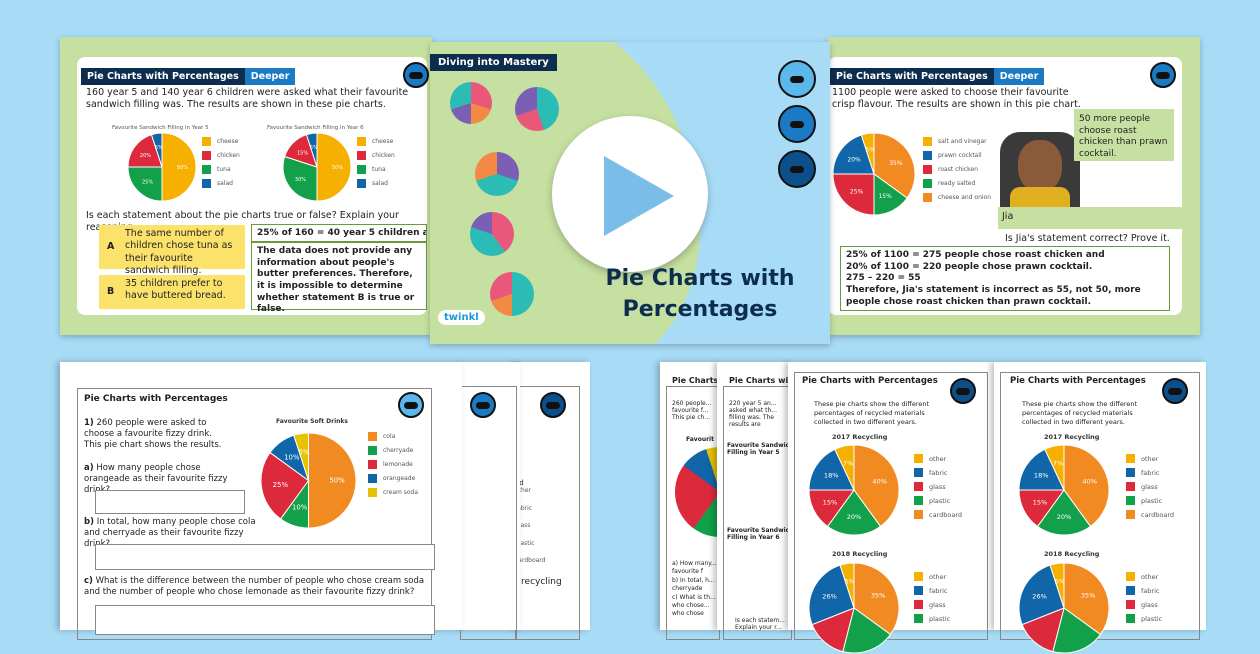  I want to click on legend-item: other, so click(932, 576).